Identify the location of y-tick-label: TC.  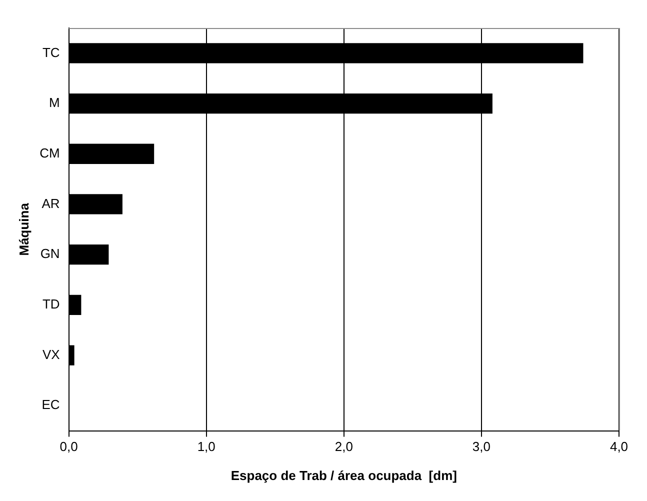
(51, 52).